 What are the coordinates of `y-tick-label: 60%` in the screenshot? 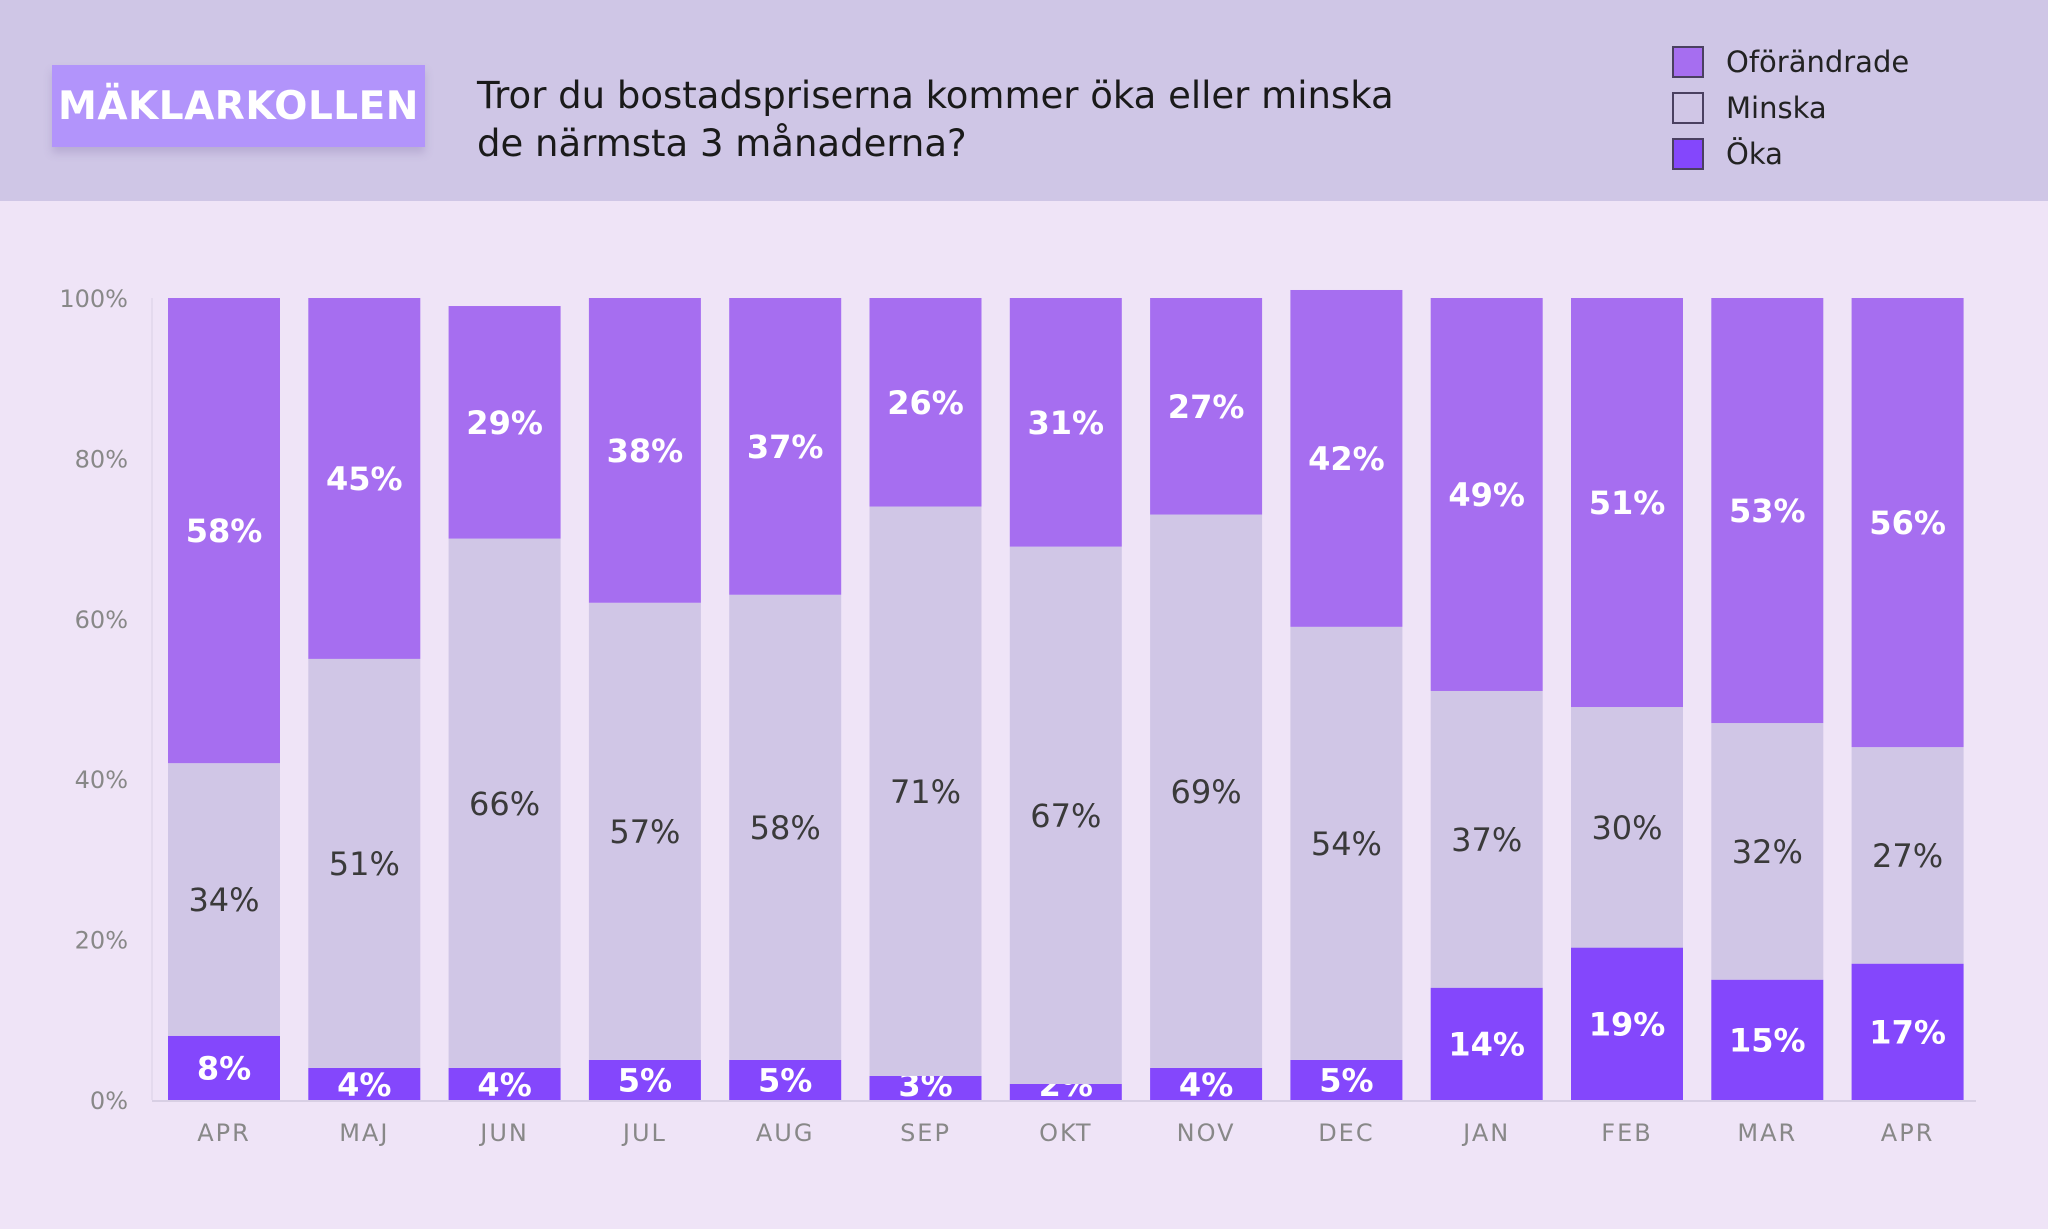 It's located at (101, 620).